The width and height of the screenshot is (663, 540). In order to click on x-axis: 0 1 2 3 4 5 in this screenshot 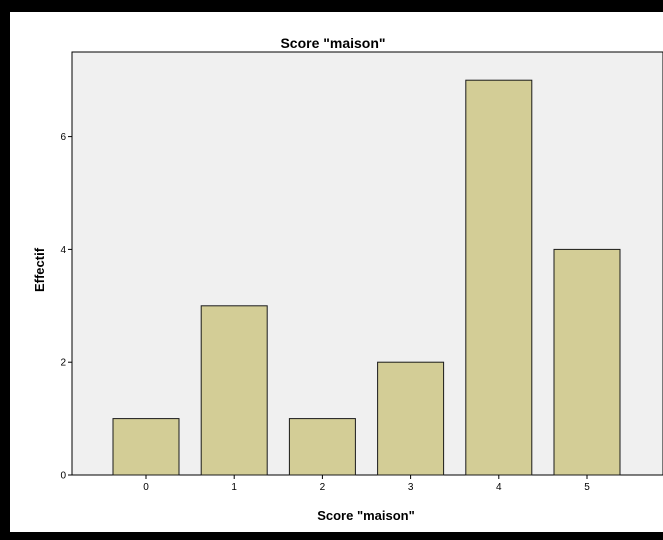, I will do `click(366, 484)`.